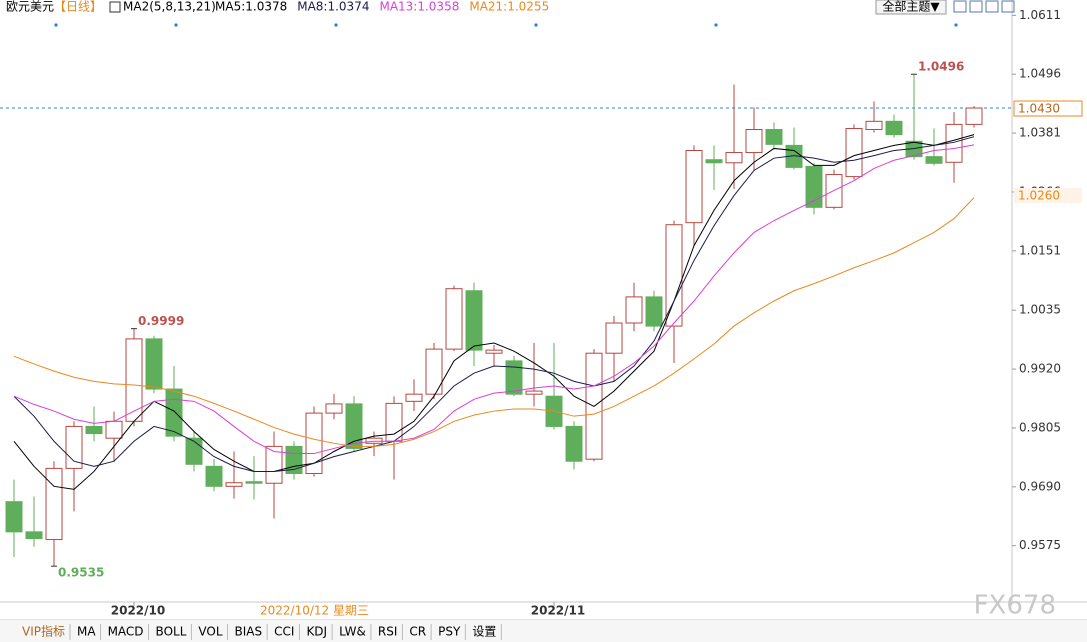 The width and height of the screenshot is (1087, 642). Describe the element at coordinates (1015, 606) in the screenshot. I see `watermark: FX678` at that location.